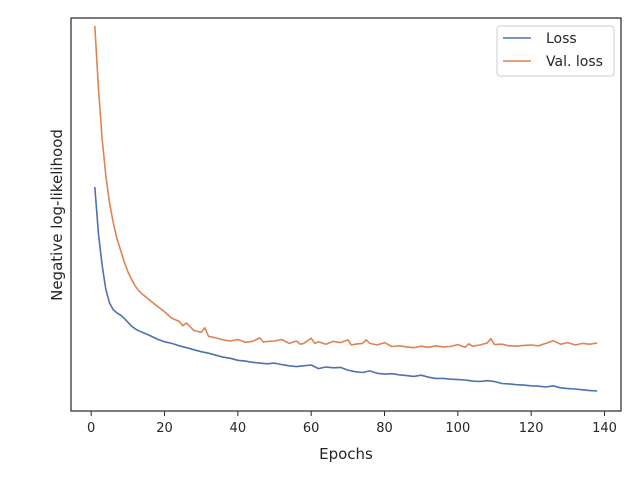 The height and width of the screenshot is (480, 640). What do you see at coordinates (457, 428) in the screenshot?
I see `x-tick-label: 100` at bounding box center [457, 428].